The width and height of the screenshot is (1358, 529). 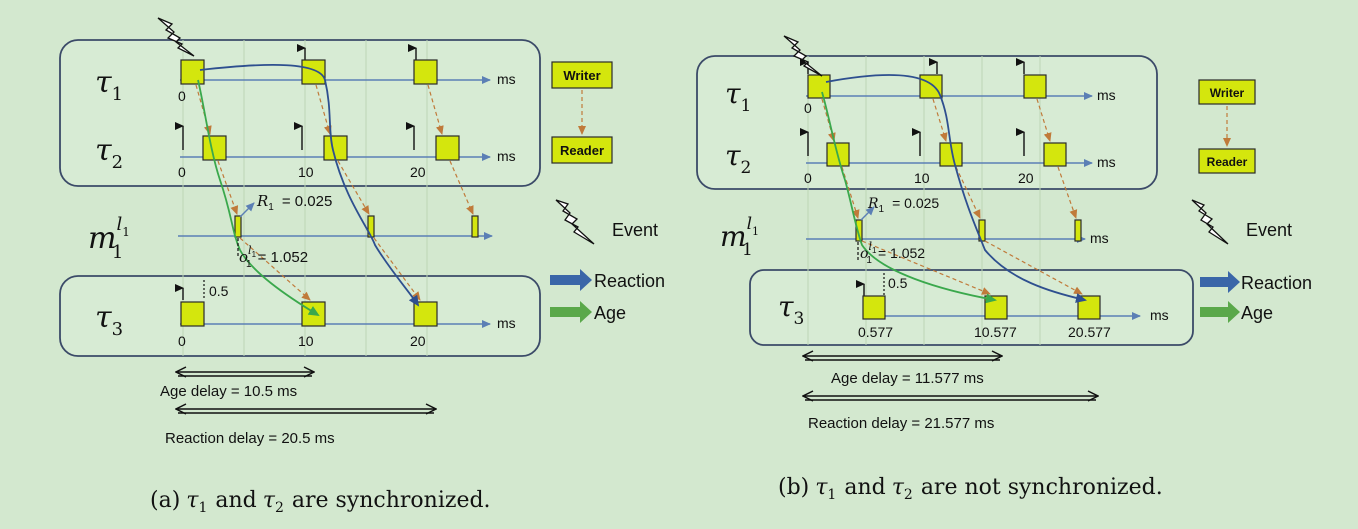 What do you see at coordinates (1089, 332) in the screenshot?
I see `tau3-tick: 20.577` at bounding box center [1089, 332].